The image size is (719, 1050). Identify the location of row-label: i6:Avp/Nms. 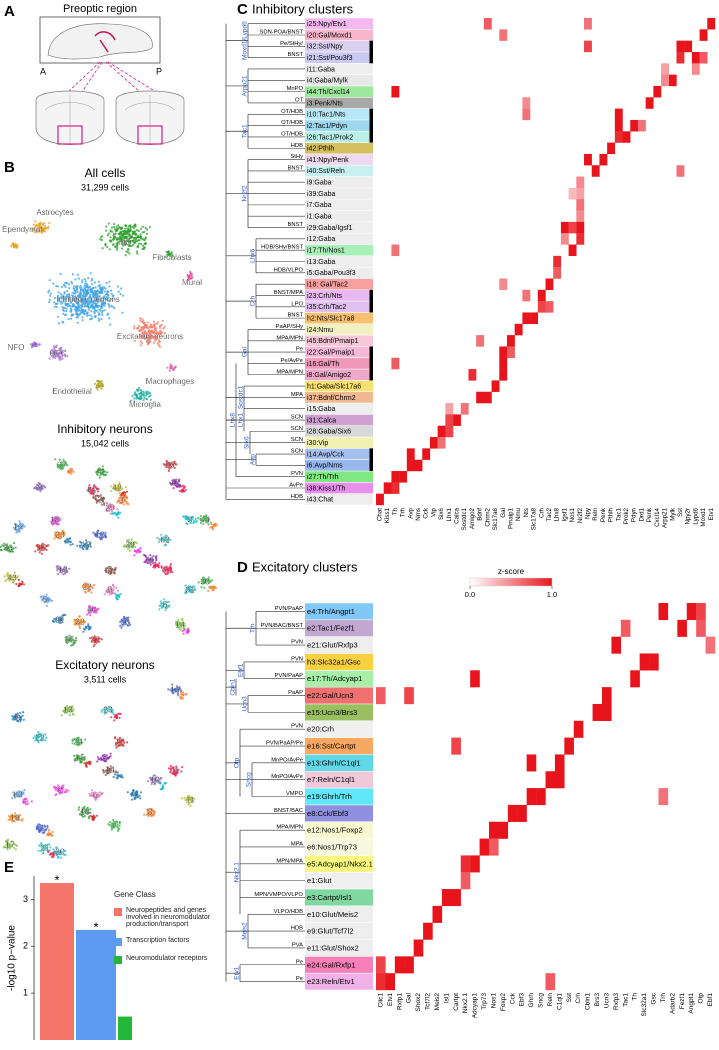
(325, 466).